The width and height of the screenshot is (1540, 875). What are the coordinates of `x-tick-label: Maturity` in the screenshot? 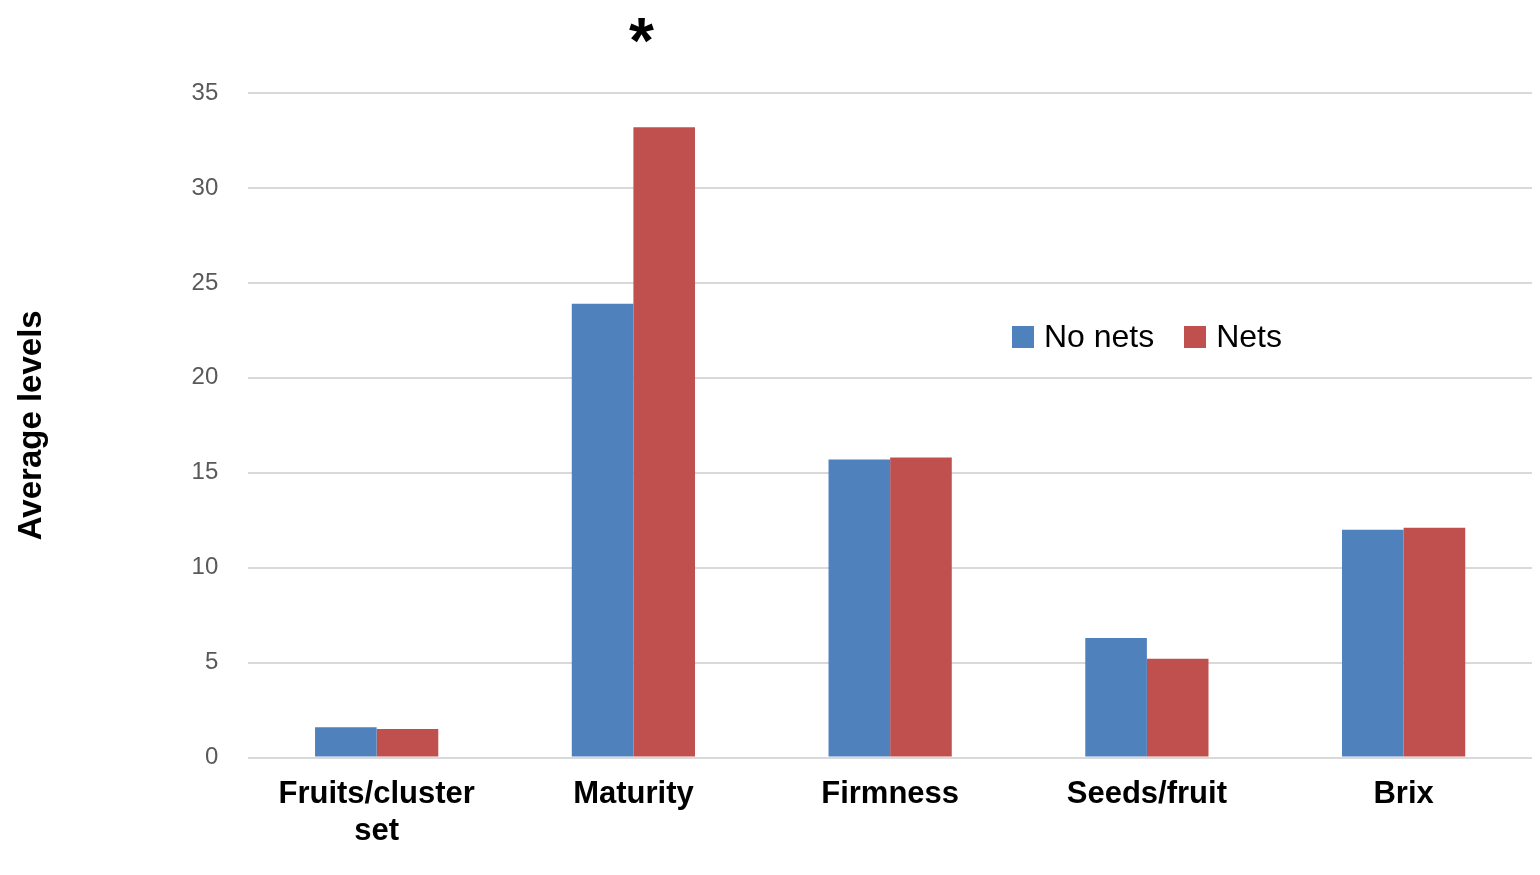 It's located at (634, 792).